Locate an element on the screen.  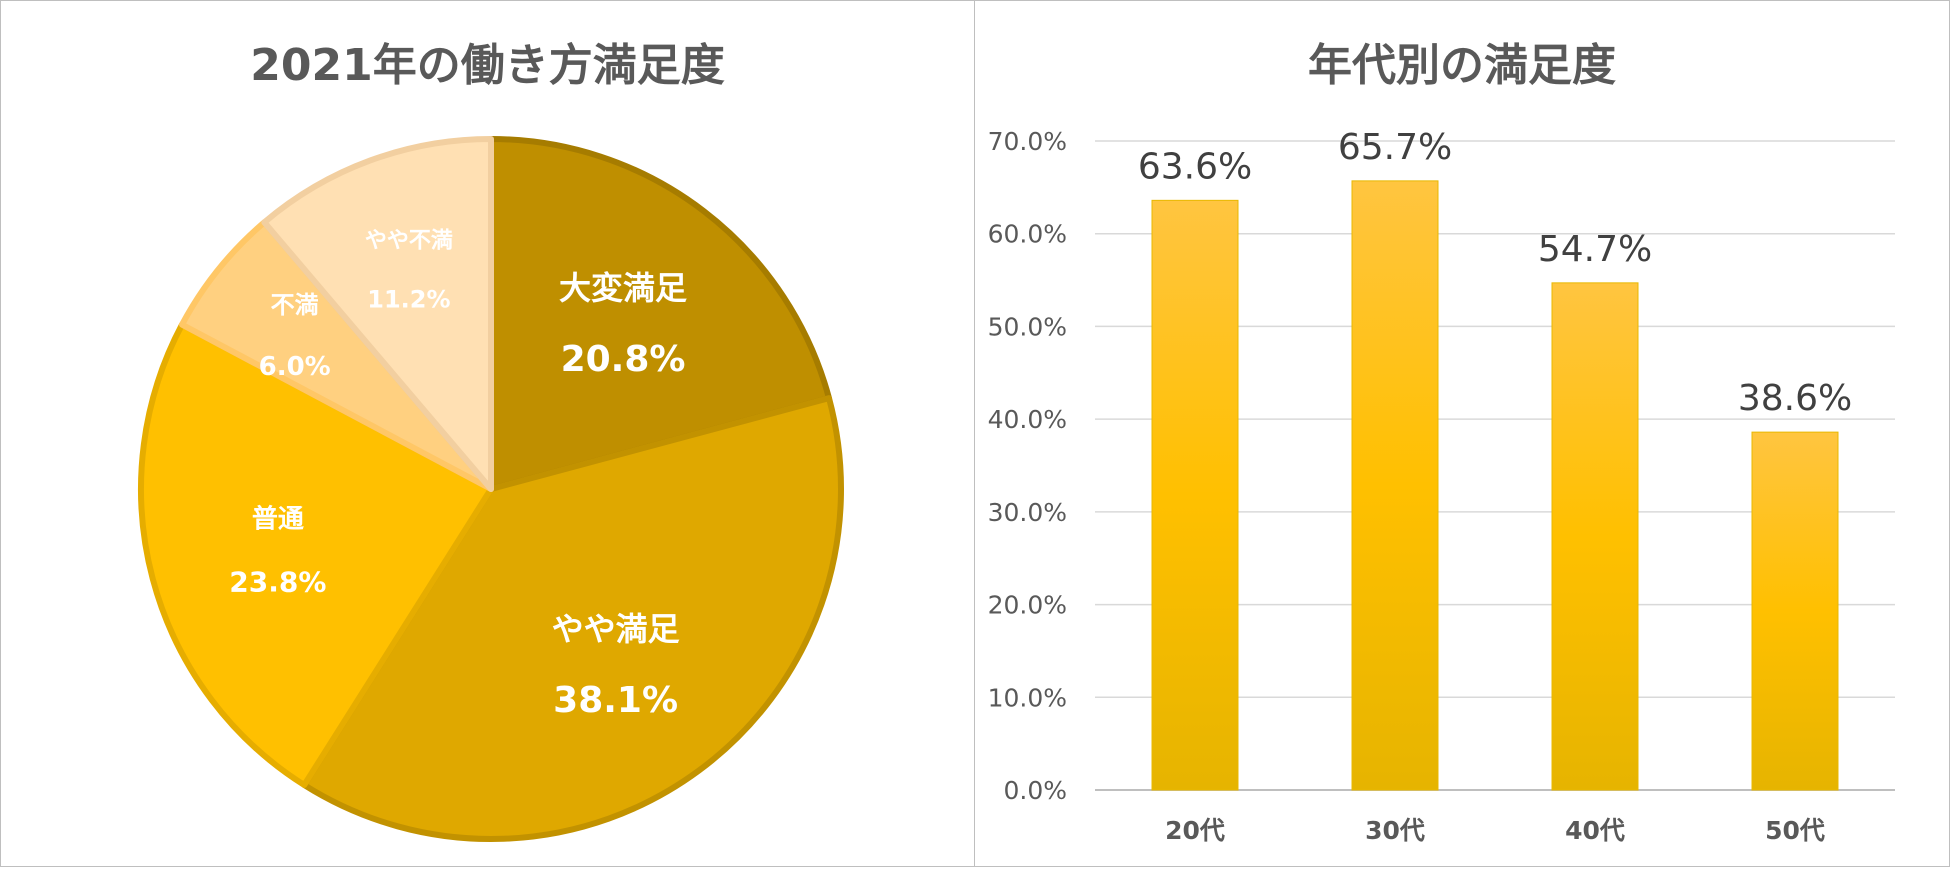
pie-slice-label: やや満足 is located at coordinates (616, 629).